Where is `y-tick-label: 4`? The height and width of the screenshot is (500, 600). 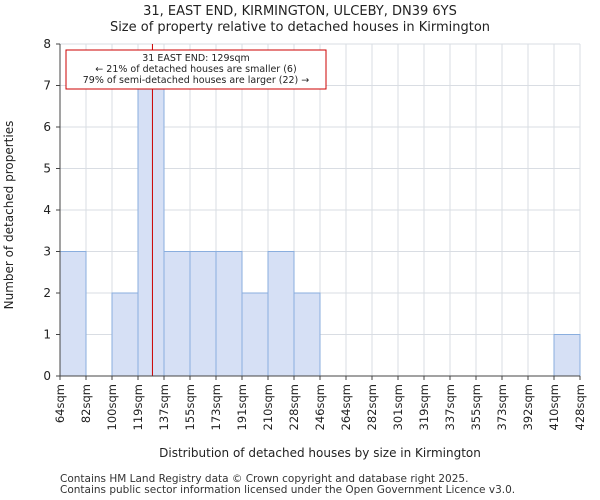
y-tick-label: 4 is located at coordinates (47, 210).